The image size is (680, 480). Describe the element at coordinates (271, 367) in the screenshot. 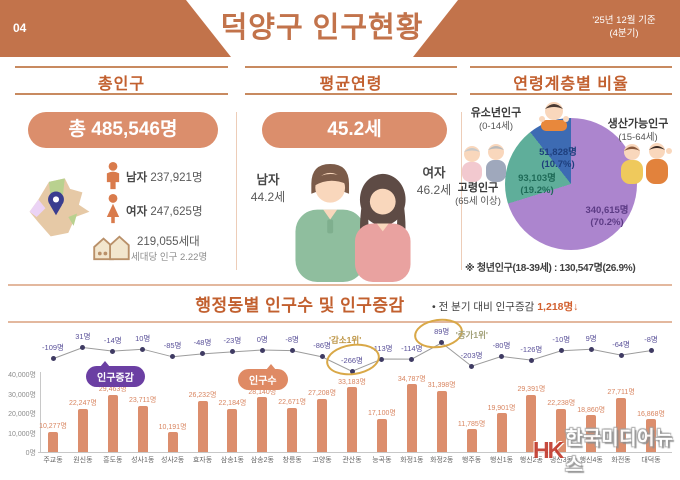

I see `legend-tail` at that location.